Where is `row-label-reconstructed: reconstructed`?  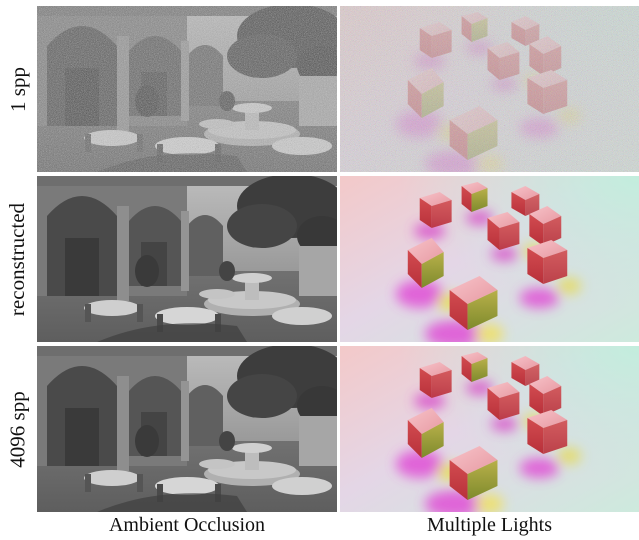 row-label-reconstructed: reconstructed is located at coordinates (17, 259).